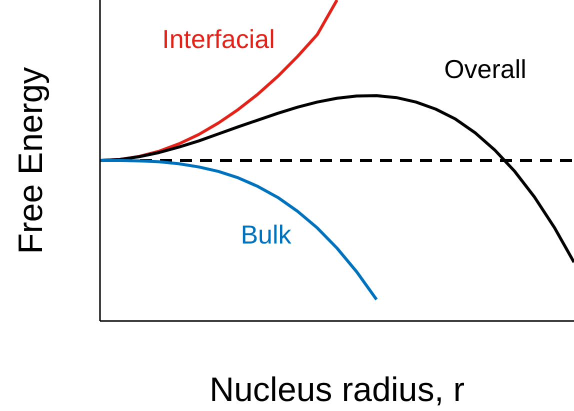 This screenshot has width=574, height=411. Describe the element at coordinates (337, 390) in the screenshot. I see `x-axis-title: Nucleus radius, r` at that location.